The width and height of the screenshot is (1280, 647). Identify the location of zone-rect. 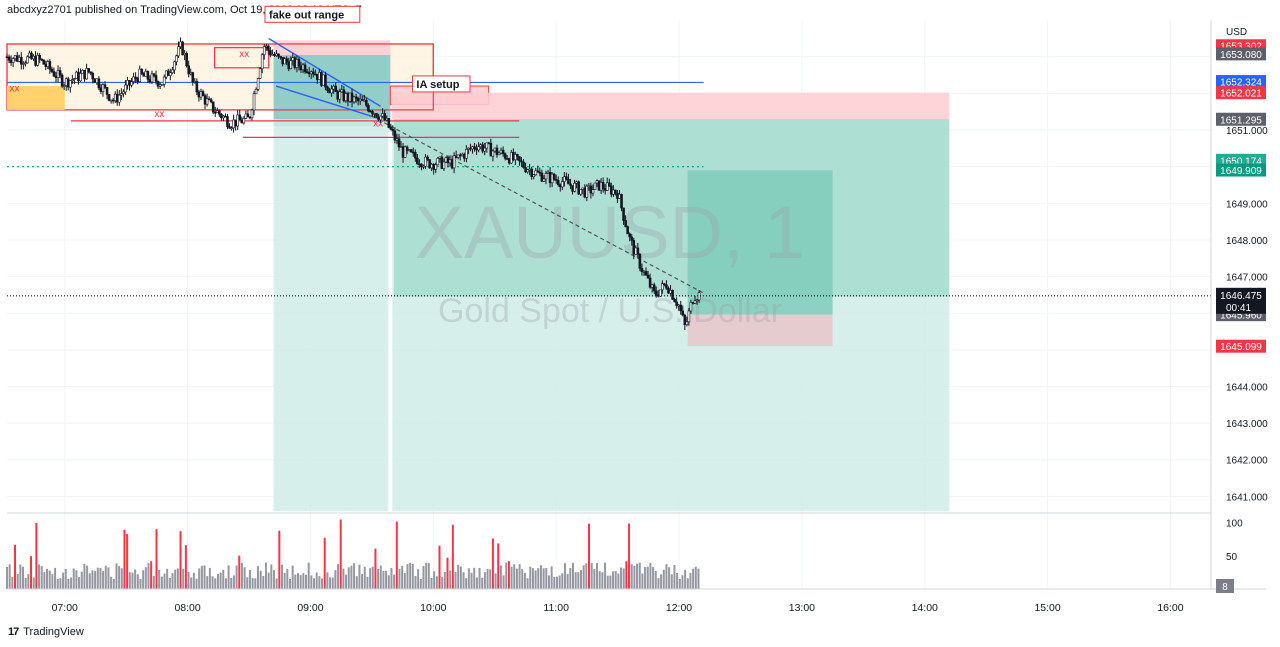
(760, 242).